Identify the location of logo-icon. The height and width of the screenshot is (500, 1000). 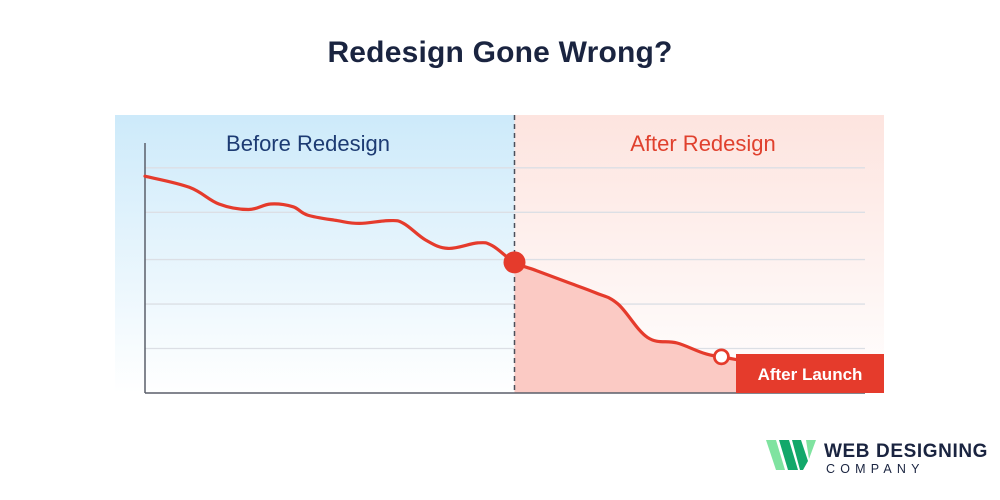
(791, 455).